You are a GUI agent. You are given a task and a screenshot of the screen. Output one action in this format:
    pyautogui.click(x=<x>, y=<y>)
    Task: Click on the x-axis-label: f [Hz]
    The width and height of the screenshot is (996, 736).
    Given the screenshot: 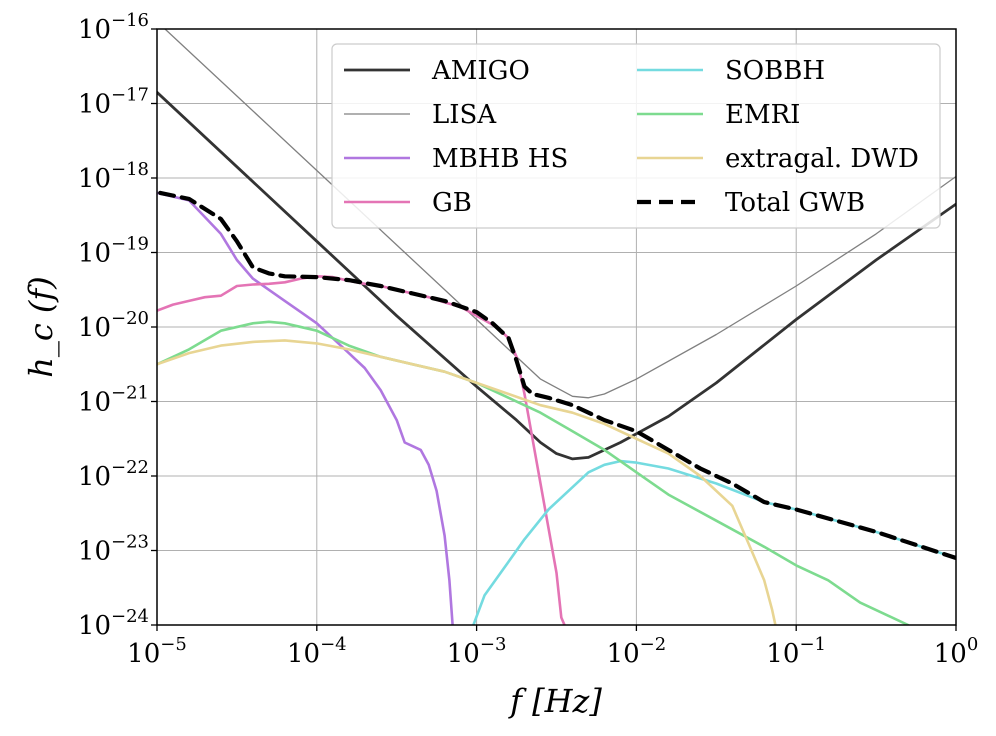 What is the action you would take?
    pyautogui.click(x=555, y=701)
    